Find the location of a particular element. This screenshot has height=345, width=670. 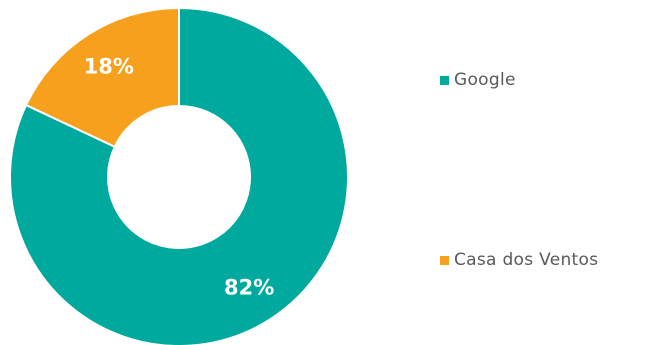

slice-casa-dos-ventos is located at coordinates (102, 77).